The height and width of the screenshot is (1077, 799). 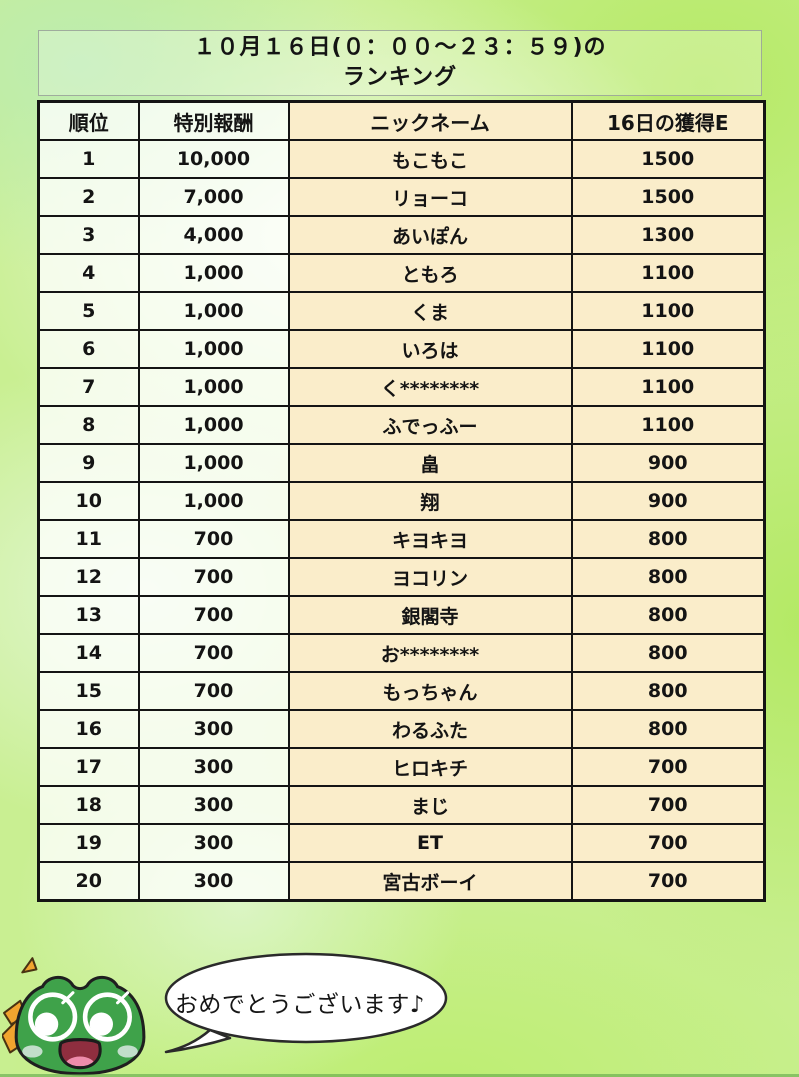 What do you see at coordinates (88, 881) in the screenshot?
I see `cell-rank: 20` at bounding box center [88, 881].